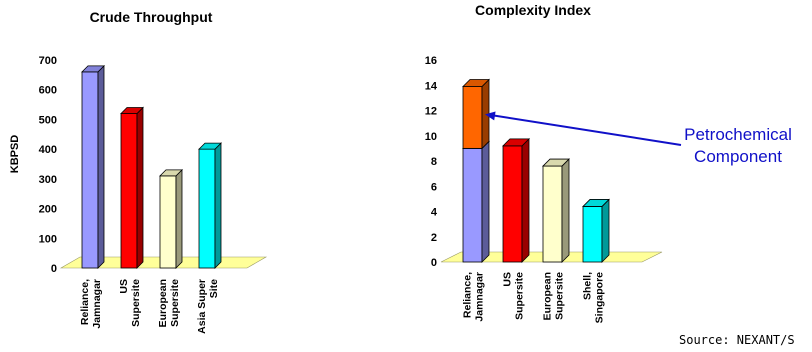 The height and width of the screenshot is (352, 812). Describe the element at coordinates (48, 91) in the screenshot. I see `y-tick-label: 600` at that location.